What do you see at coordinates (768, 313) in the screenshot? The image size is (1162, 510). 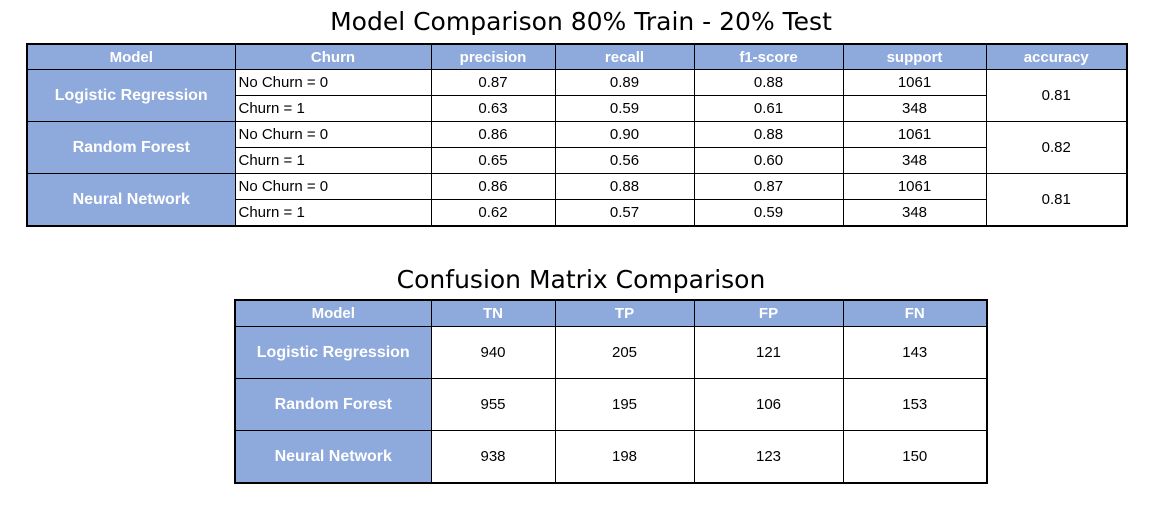 I see `header-fp: FP` at bounding box center [768, 313].